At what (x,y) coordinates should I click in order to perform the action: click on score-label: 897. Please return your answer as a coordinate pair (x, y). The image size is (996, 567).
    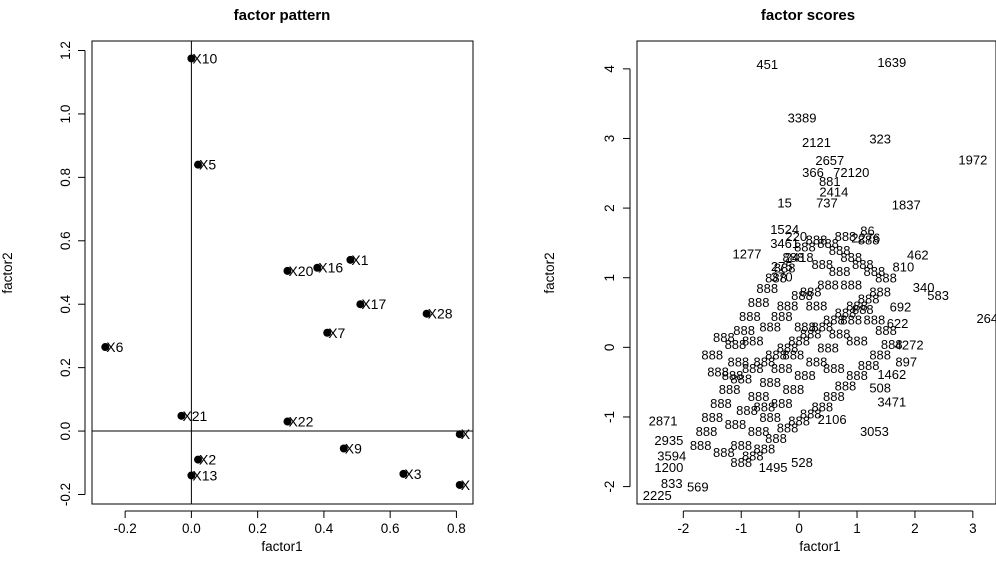
    Looking at the image, I should click on (906, 361).